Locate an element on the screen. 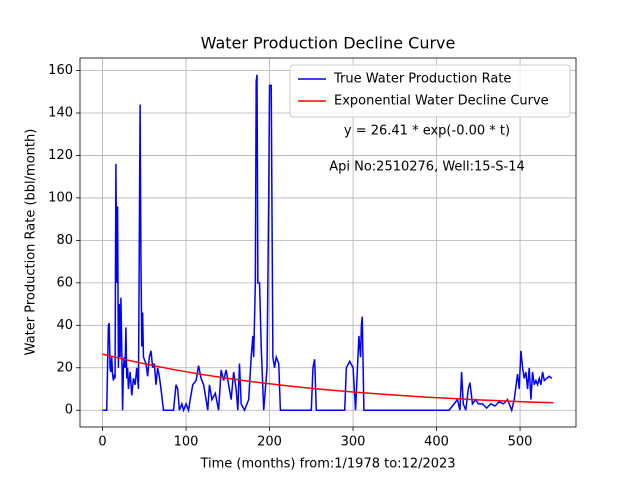 This screenshot has height=480, width=640. y-tick-label: 40 is located at coordinates (64, 325).